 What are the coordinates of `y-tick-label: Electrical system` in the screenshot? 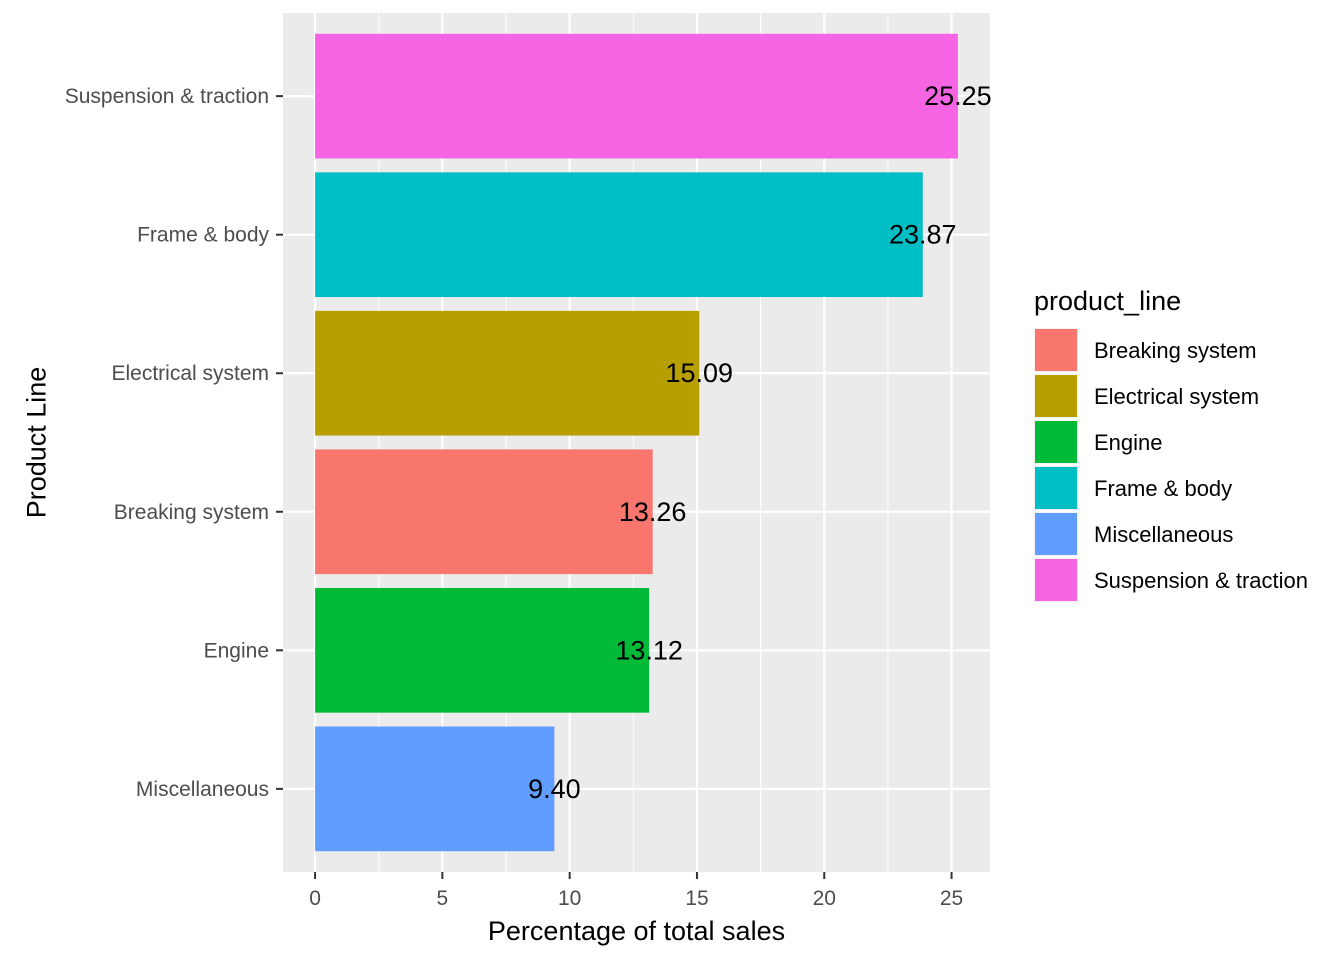 It's located at (190, 373).